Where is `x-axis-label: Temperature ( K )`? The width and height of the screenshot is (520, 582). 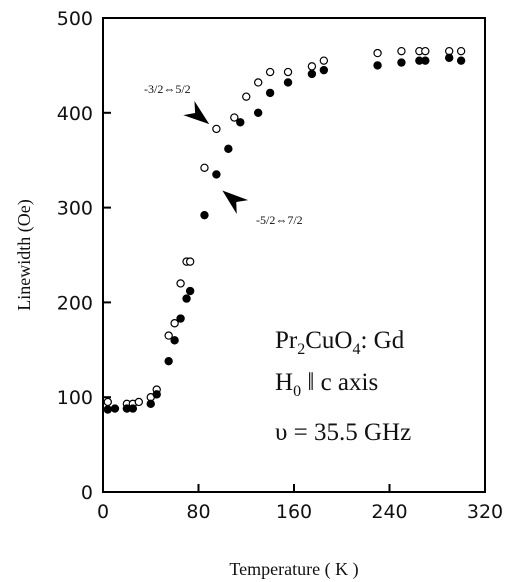
x-axis-label: Temperature ( K ) is located at coordinates (293, 569).